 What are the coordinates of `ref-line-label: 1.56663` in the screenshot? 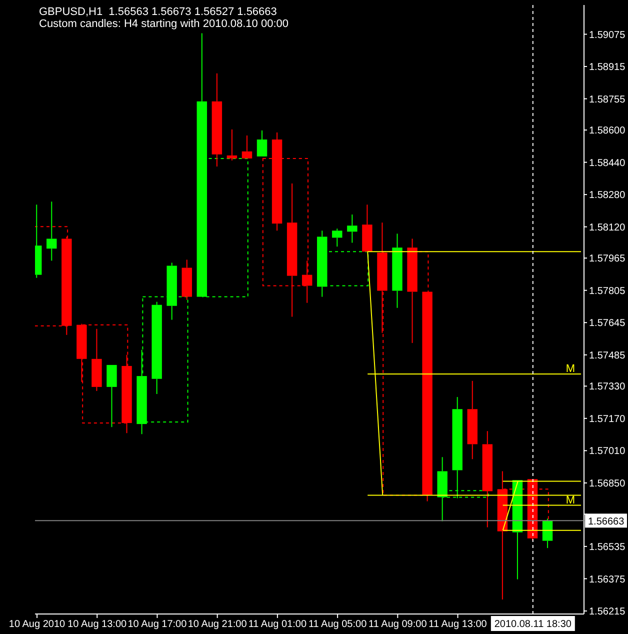 It's located at (606, 522).